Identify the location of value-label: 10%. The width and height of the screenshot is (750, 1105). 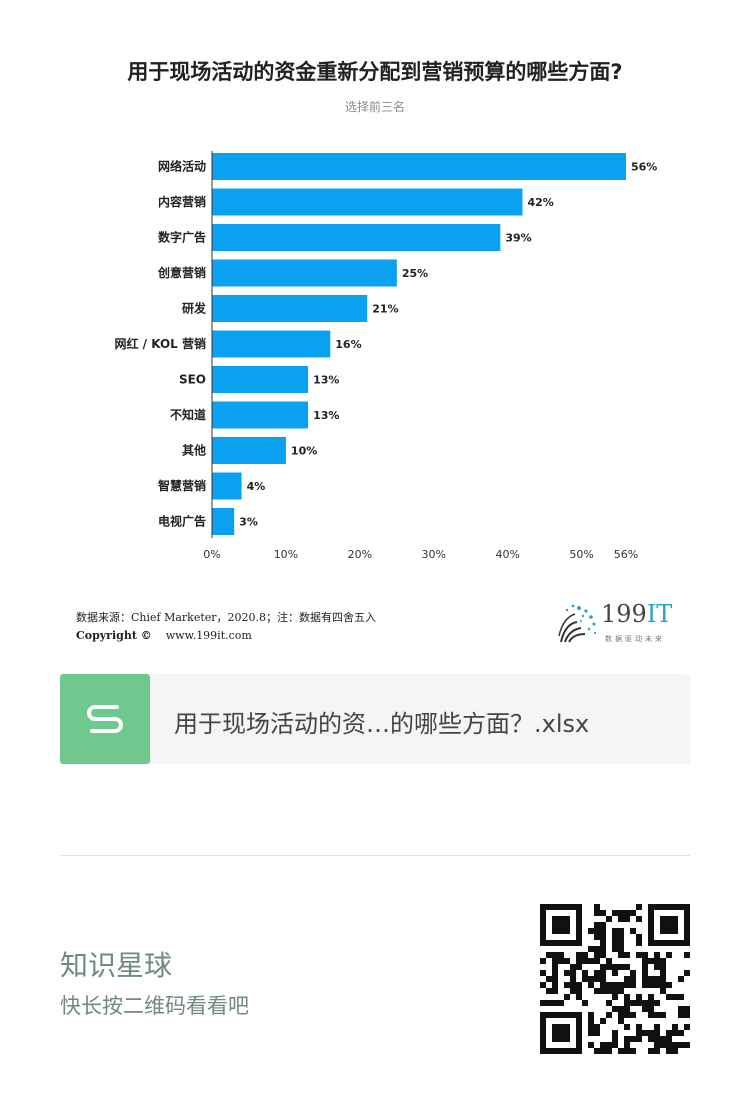
(304, 451).